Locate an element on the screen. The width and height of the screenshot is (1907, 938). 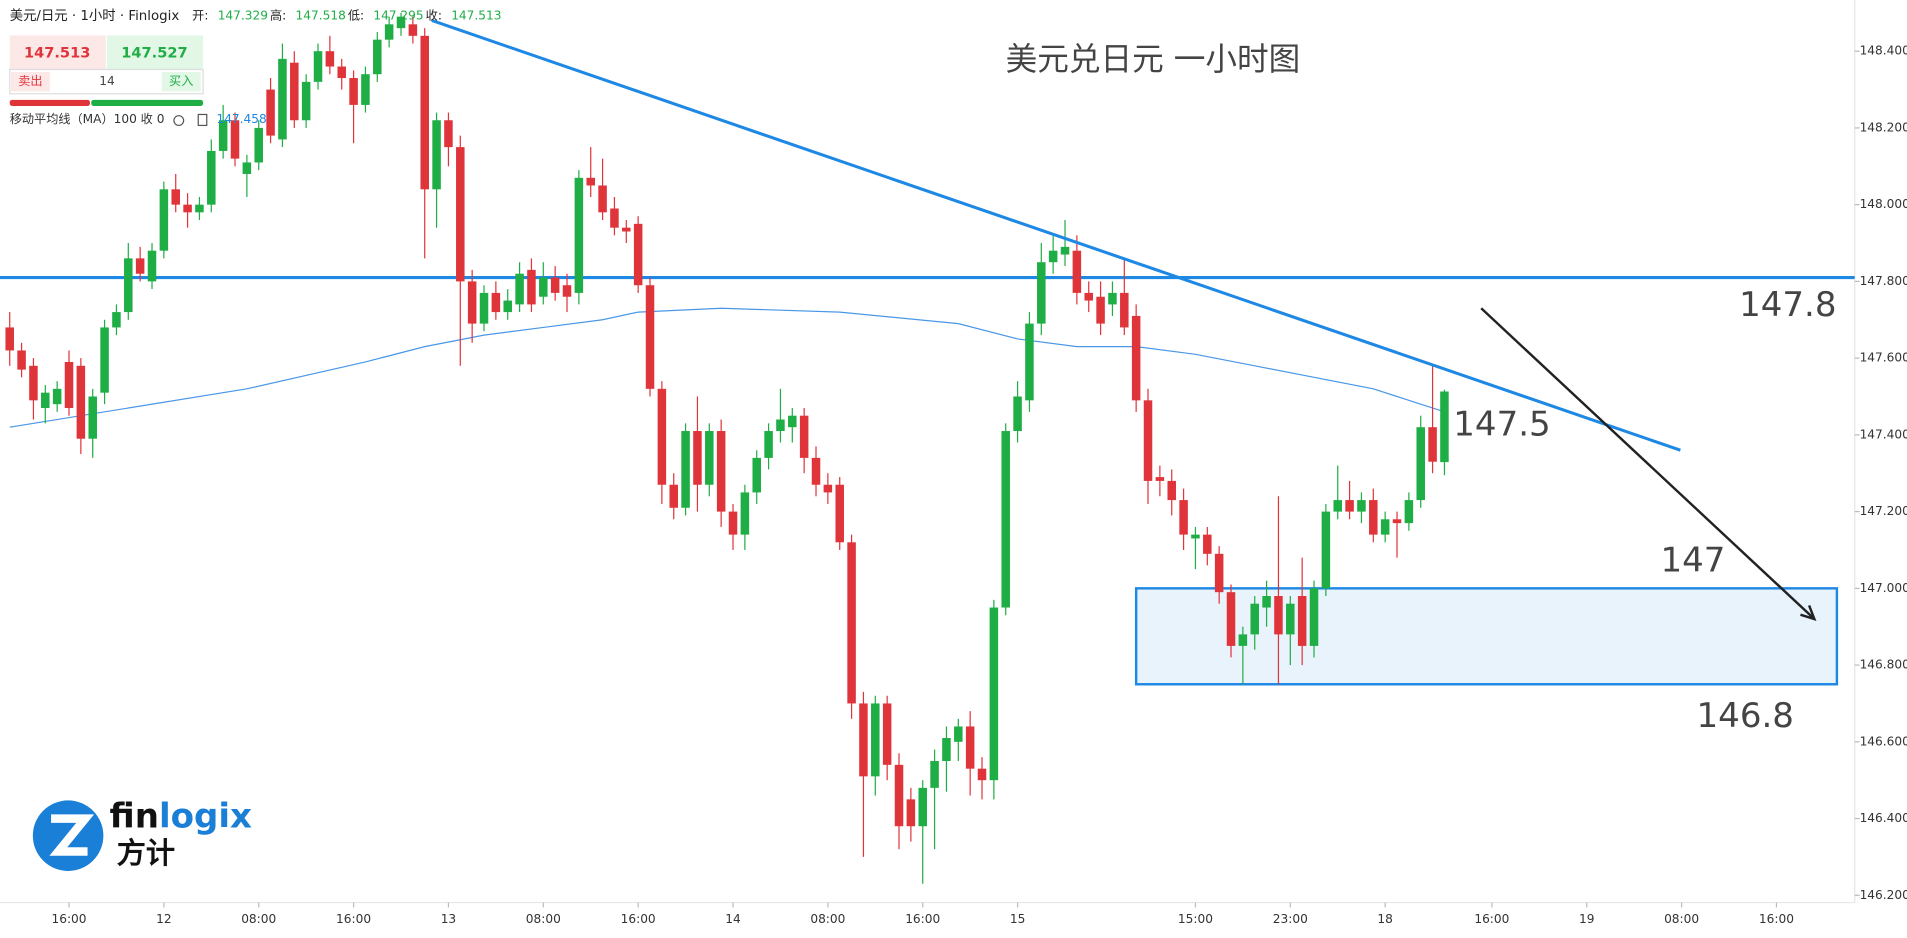
y-tick-label: 147.400 is located at coordinates (1883, 434).